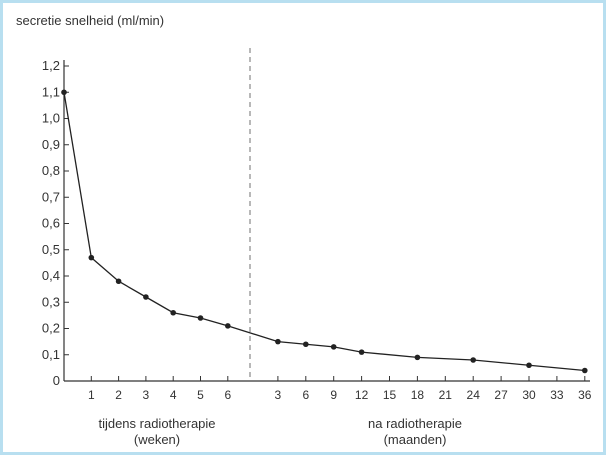 This screenshot has height=455, width=606. I want to click on y-tick-label: 0,8, so click(51, 170).